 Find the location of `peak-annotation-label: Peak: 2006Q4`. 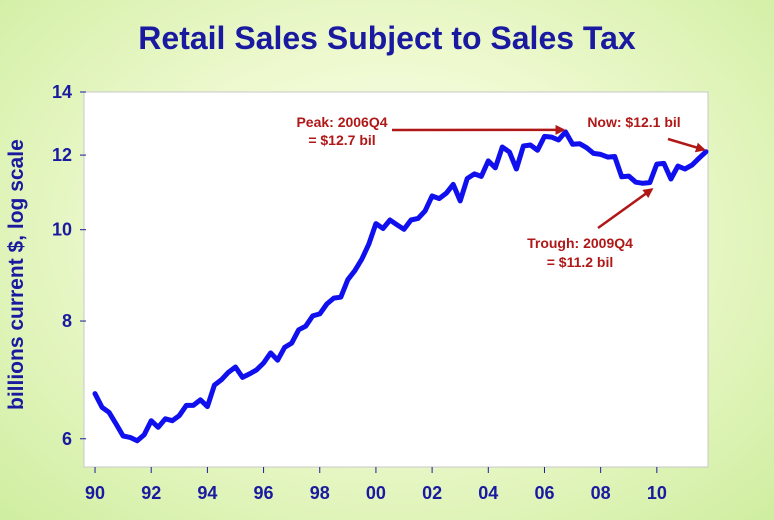

peak-annotation-label: Peak: 2006Q4 is located at coordinates (341, 122).